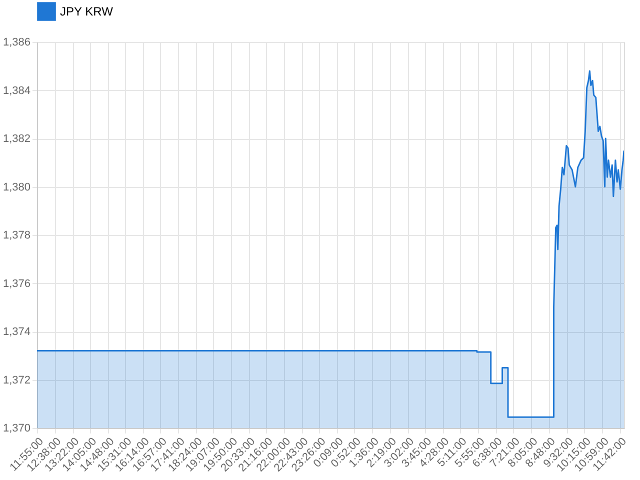 This screenshot has height=480, width=640. I want to click on legend-label: JPY KRW, so click(87, 11).